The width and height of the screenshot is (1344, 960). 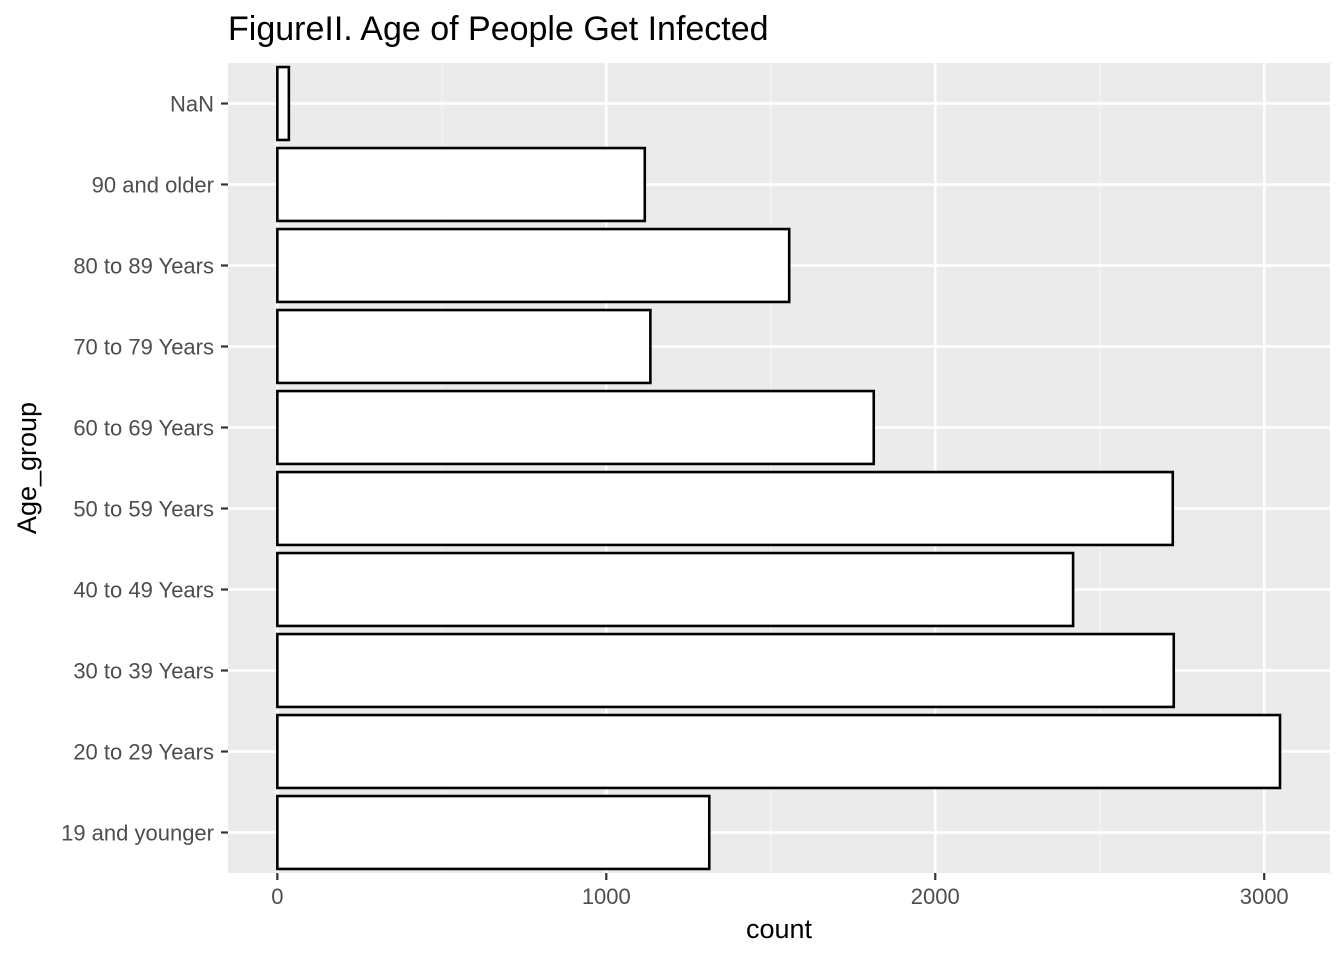 I want to click on x-tick-label: 2000, so click(x=935, y=896).